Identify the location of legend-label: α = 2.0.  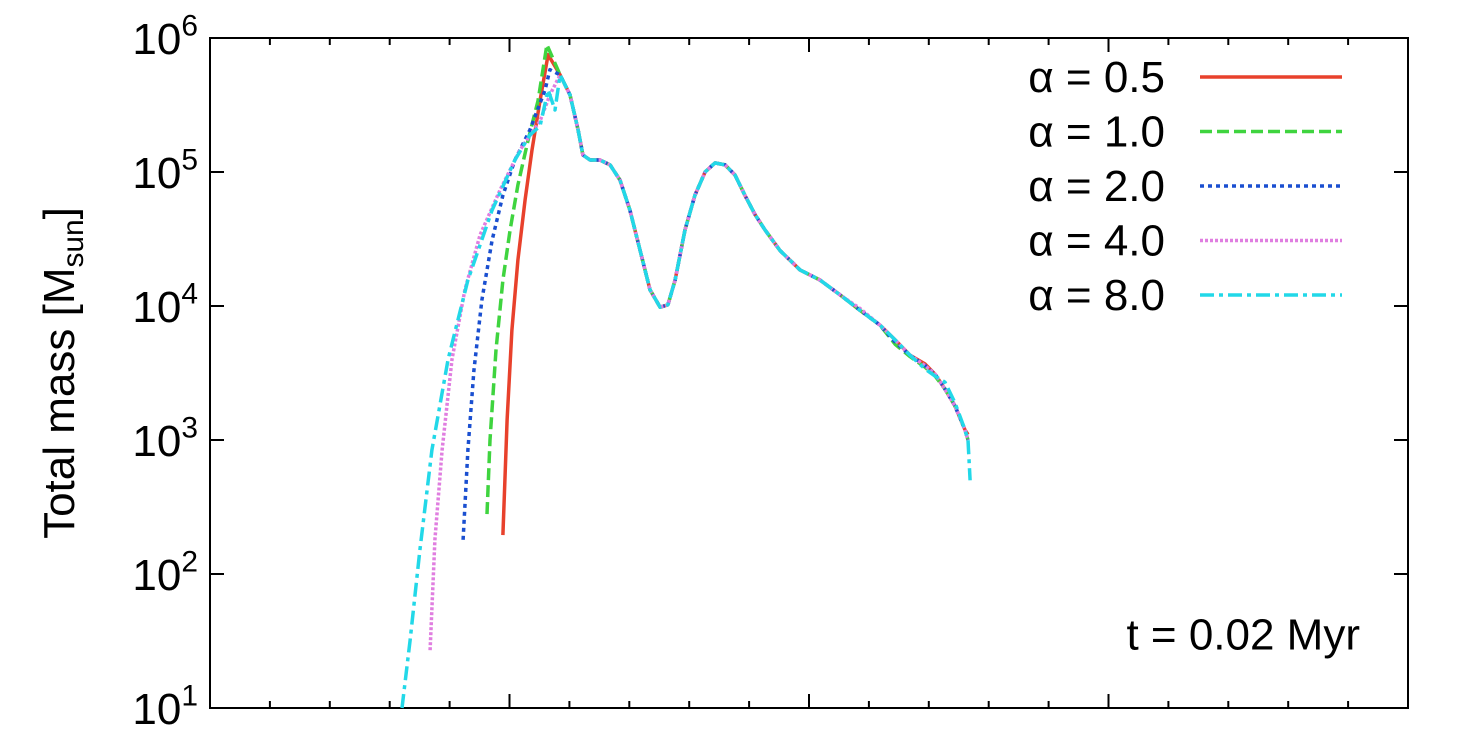
(1096, 186).